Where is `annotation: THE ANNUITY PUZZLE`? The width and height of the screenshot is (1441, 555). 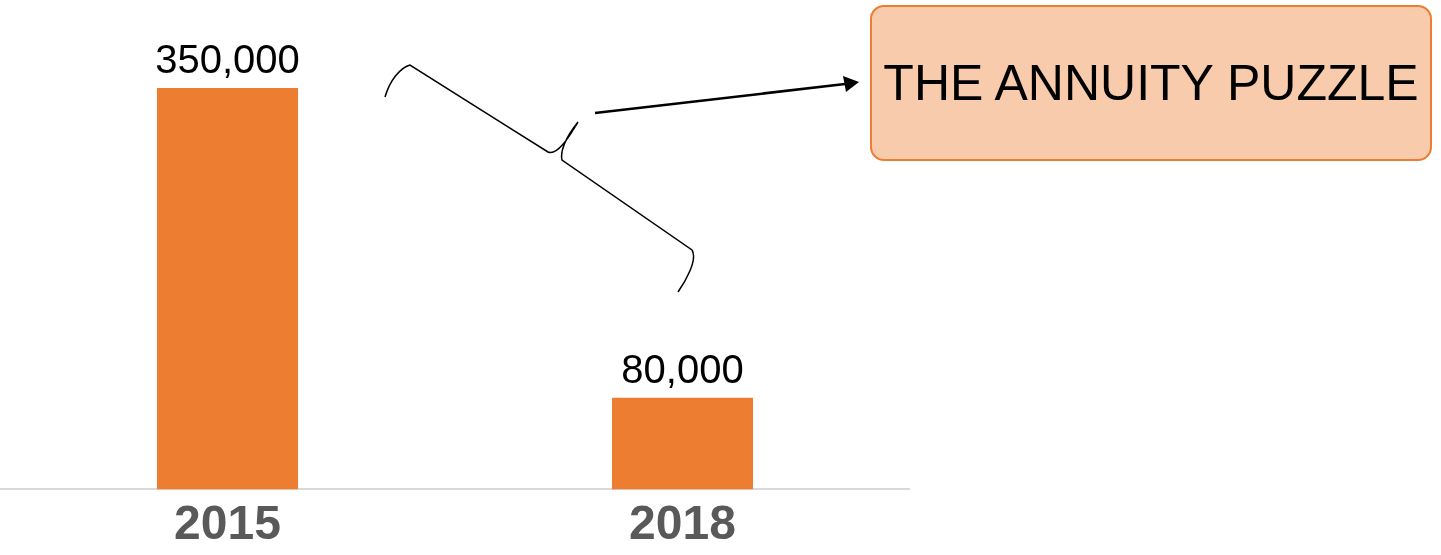 annotation: THE ANNUITY PUZZLE is located at coordinates (1151, 83).